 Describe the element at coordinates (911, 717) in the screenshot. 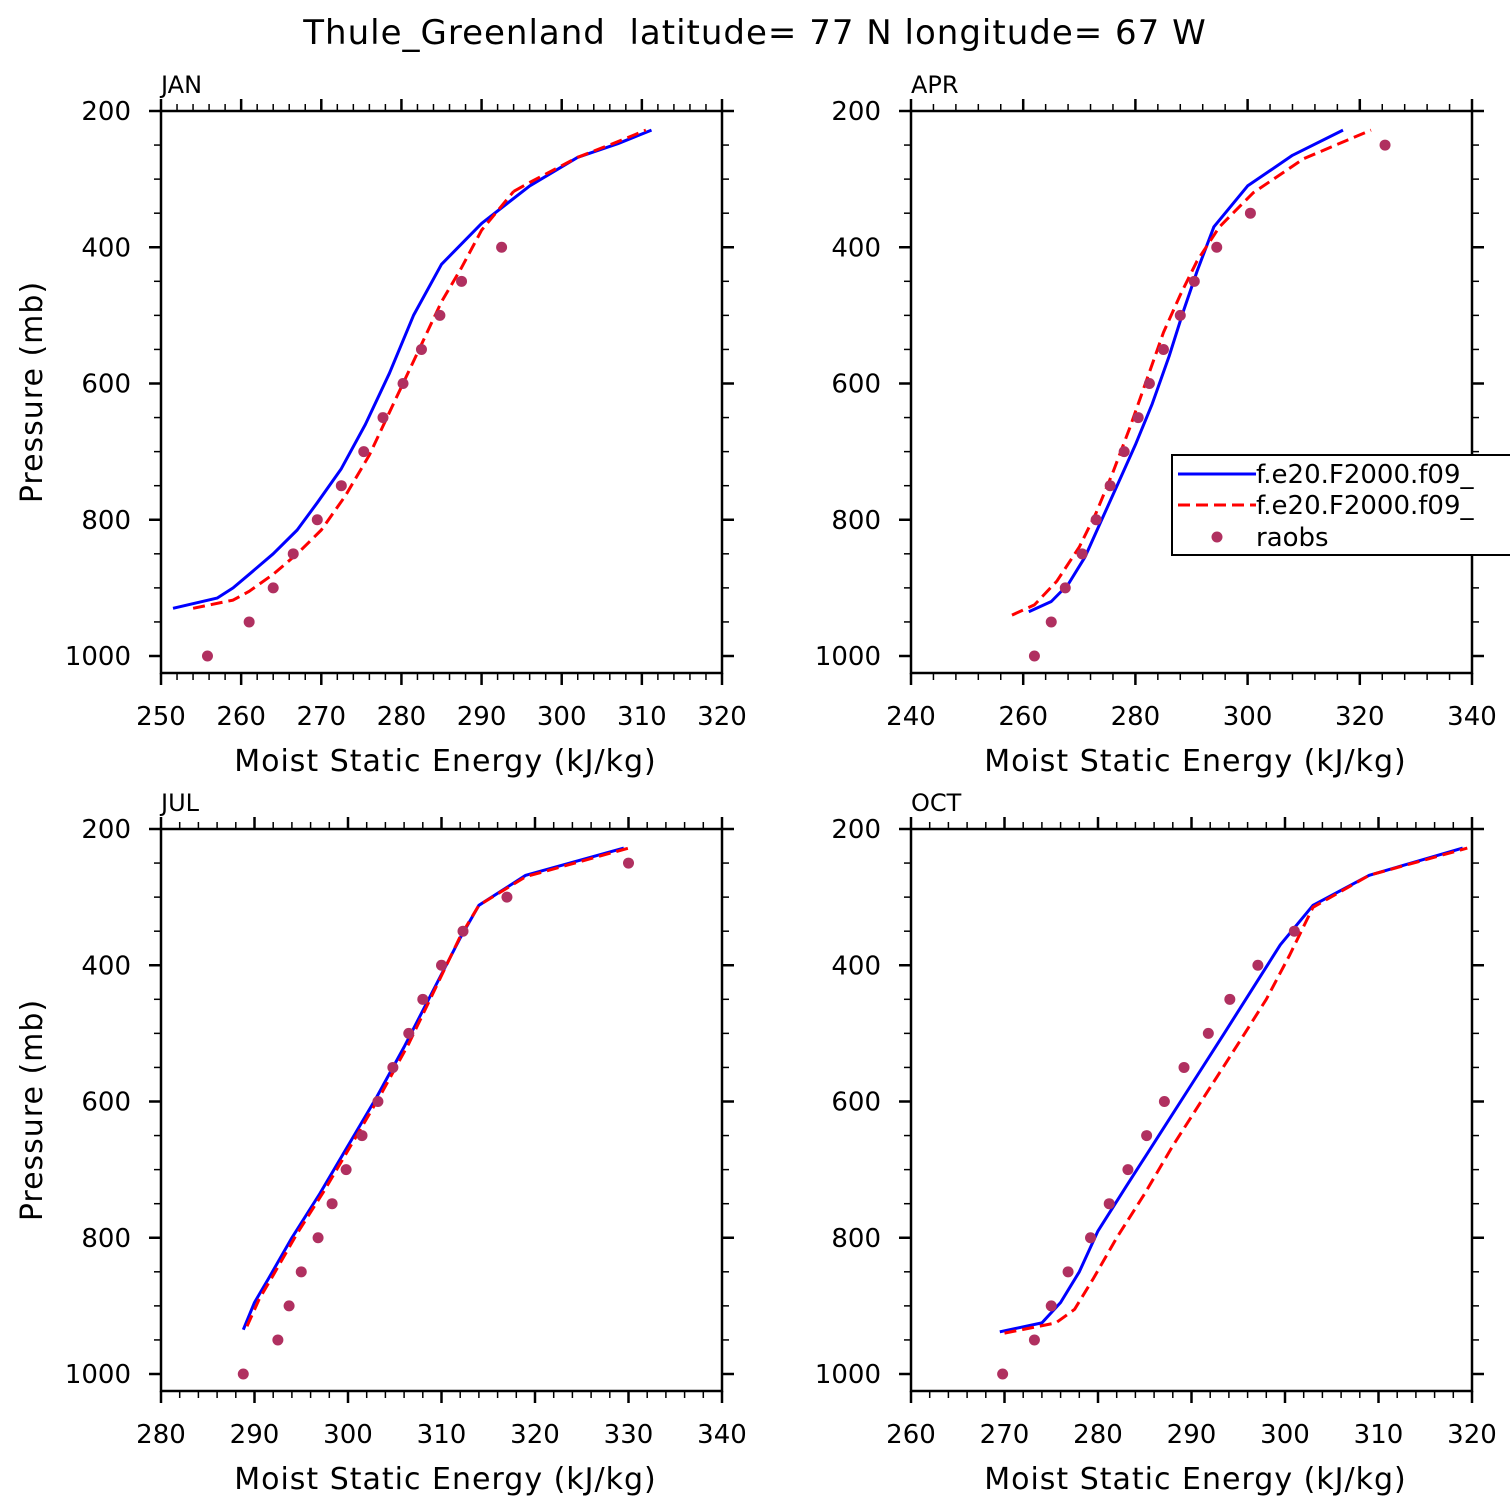

I see `x-tick-label: 240` at that location.